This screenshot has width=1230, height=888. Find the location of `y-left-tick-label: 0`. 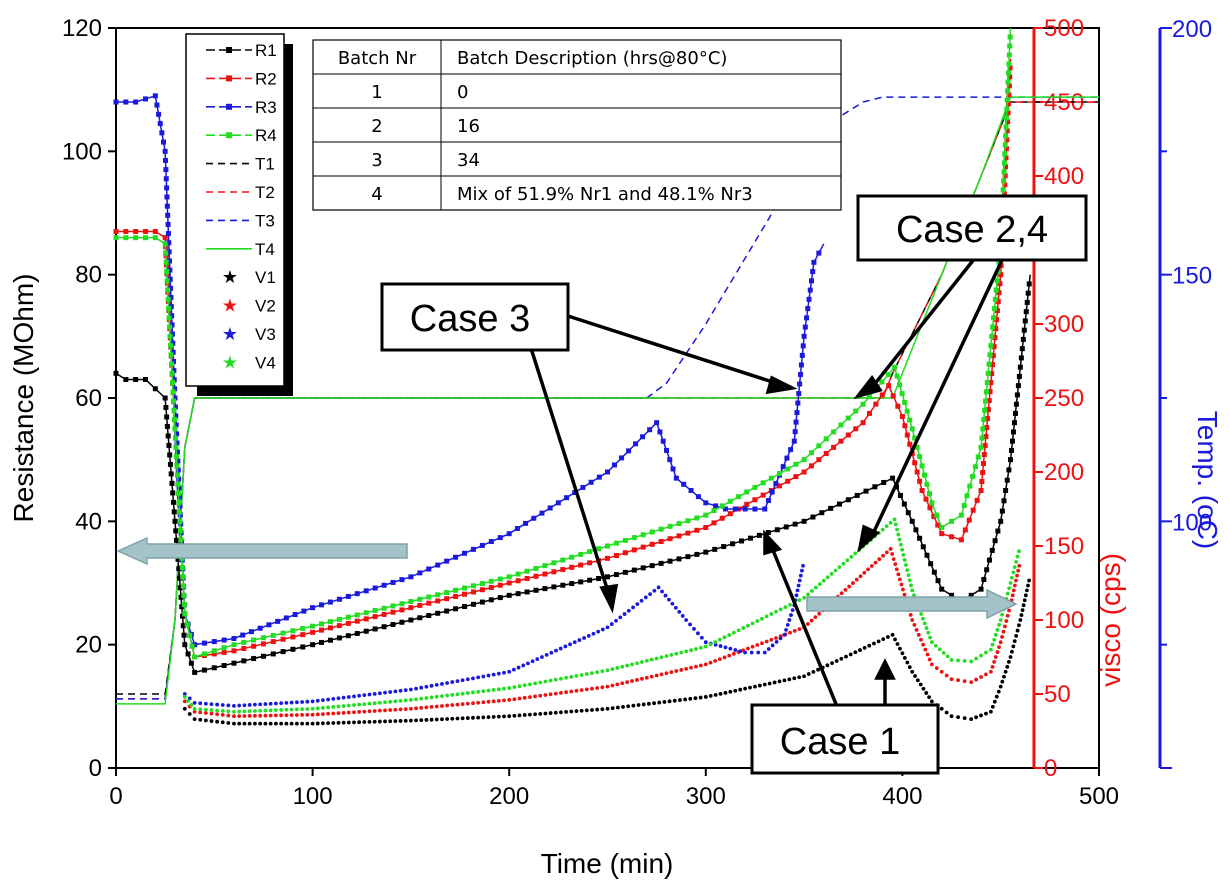

y-left-tick-label: 0 is located at coordinates (95, 768).